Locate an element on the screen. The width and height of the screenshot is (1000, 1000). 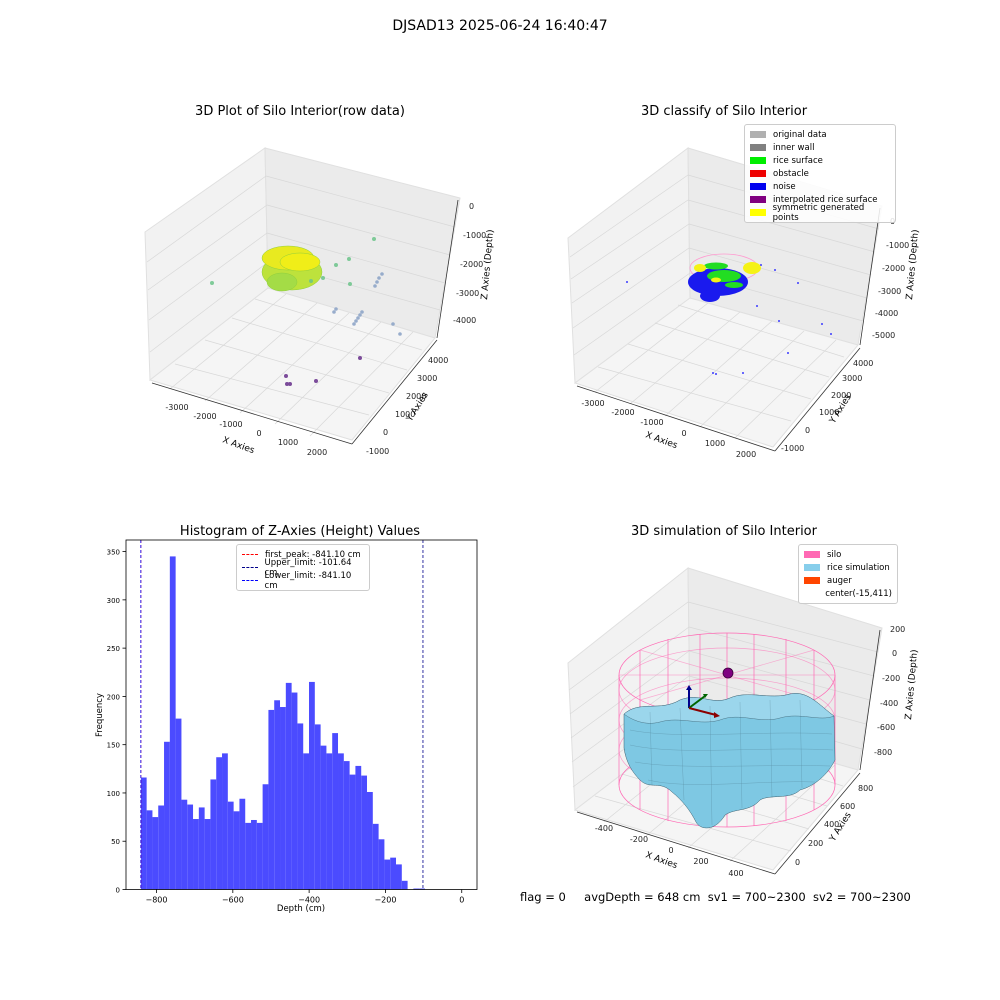
panel2-points is located at coordinates (729, 314).